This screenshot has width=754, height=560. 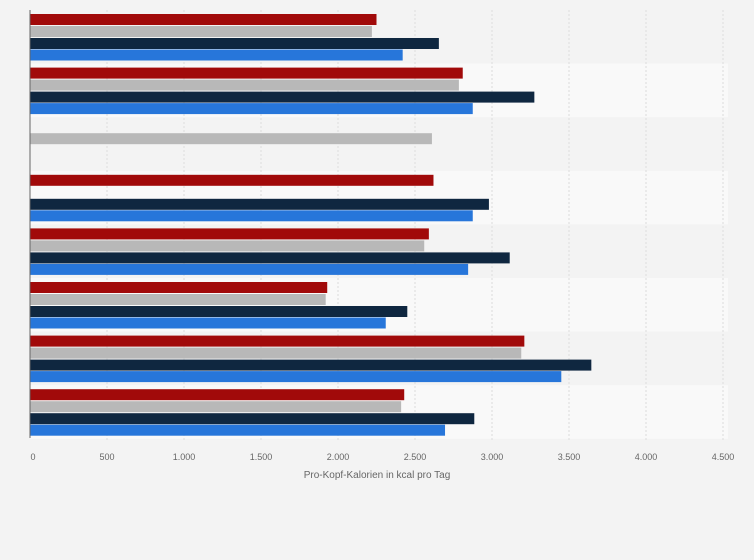 I want to click on x-tick-label: 0, so click(x=32, y=457).